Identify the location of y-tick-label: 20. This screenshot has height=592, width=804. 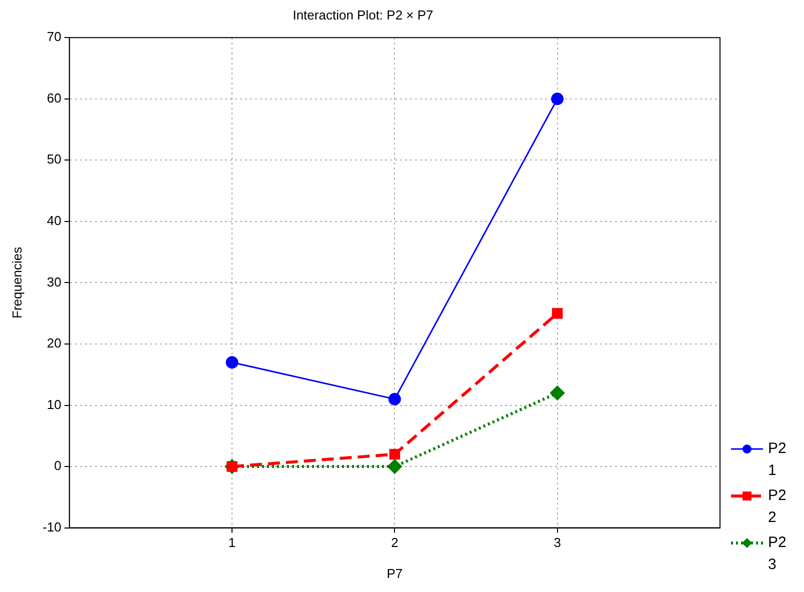
(54, 343).